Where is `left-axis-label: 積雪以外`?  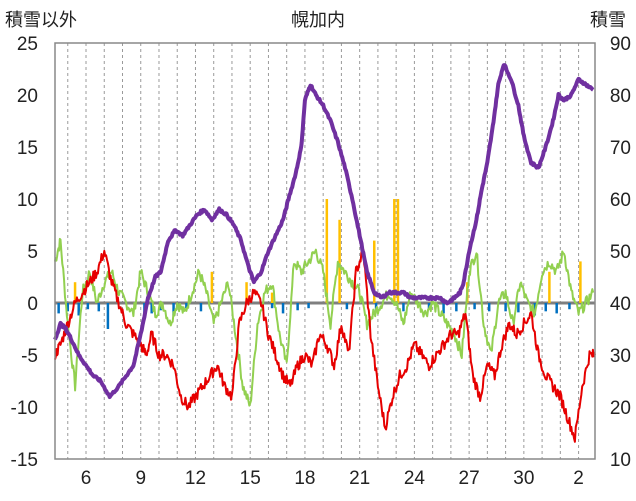
left-axis-label: 積雪以外 is located at coordinates (41, 20).